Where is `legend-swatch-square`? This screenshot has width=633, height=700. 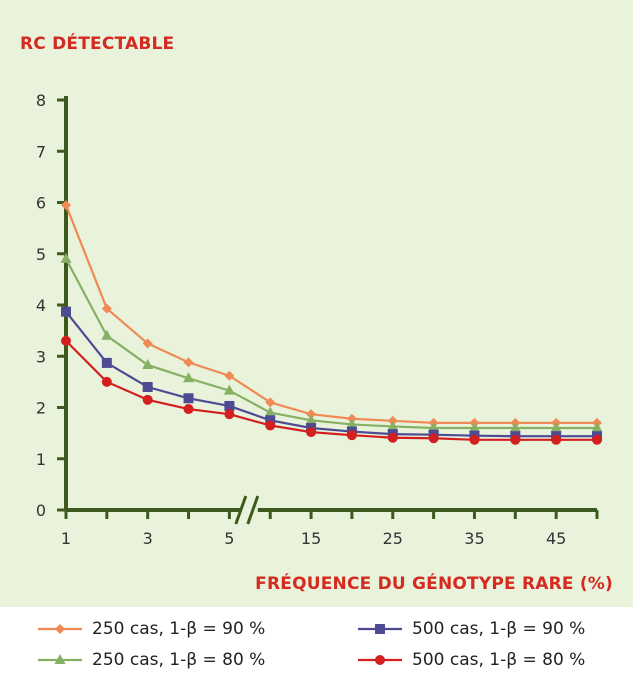 legend-swatch-square is located at coordinates (380, 629).